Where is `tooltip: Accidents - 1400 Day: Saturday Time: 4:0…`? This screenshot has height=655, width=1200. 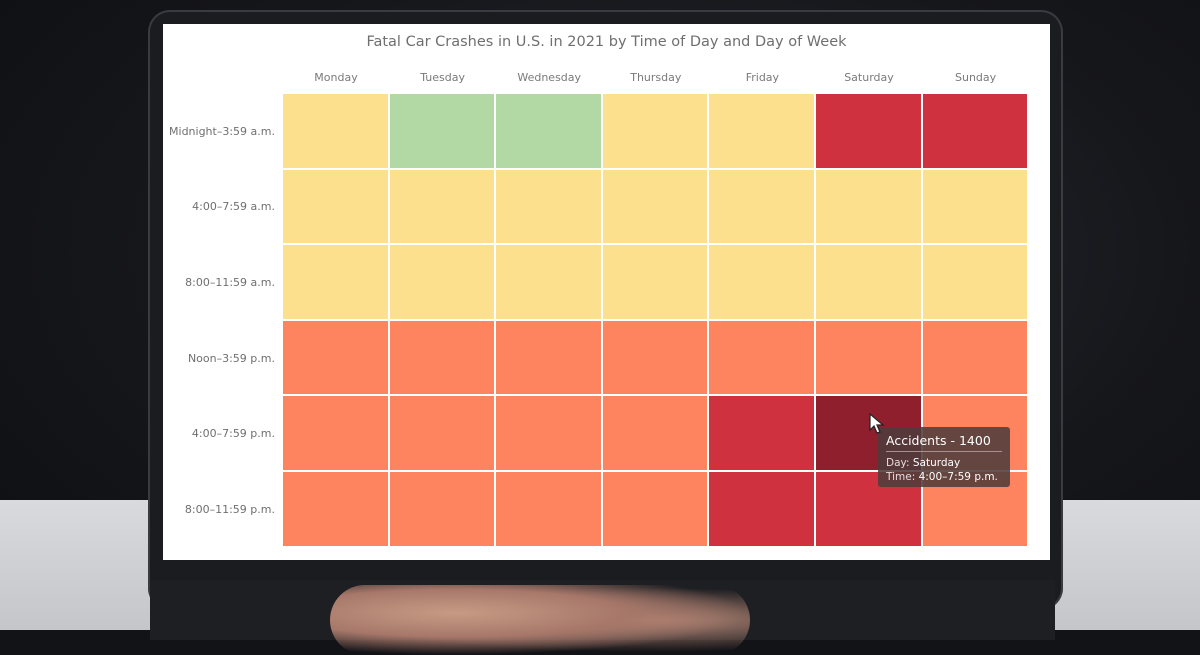
tooltip: Accidents - 1400 Day: Saturday Time: 4:0… is located at coordinates (944, 457).